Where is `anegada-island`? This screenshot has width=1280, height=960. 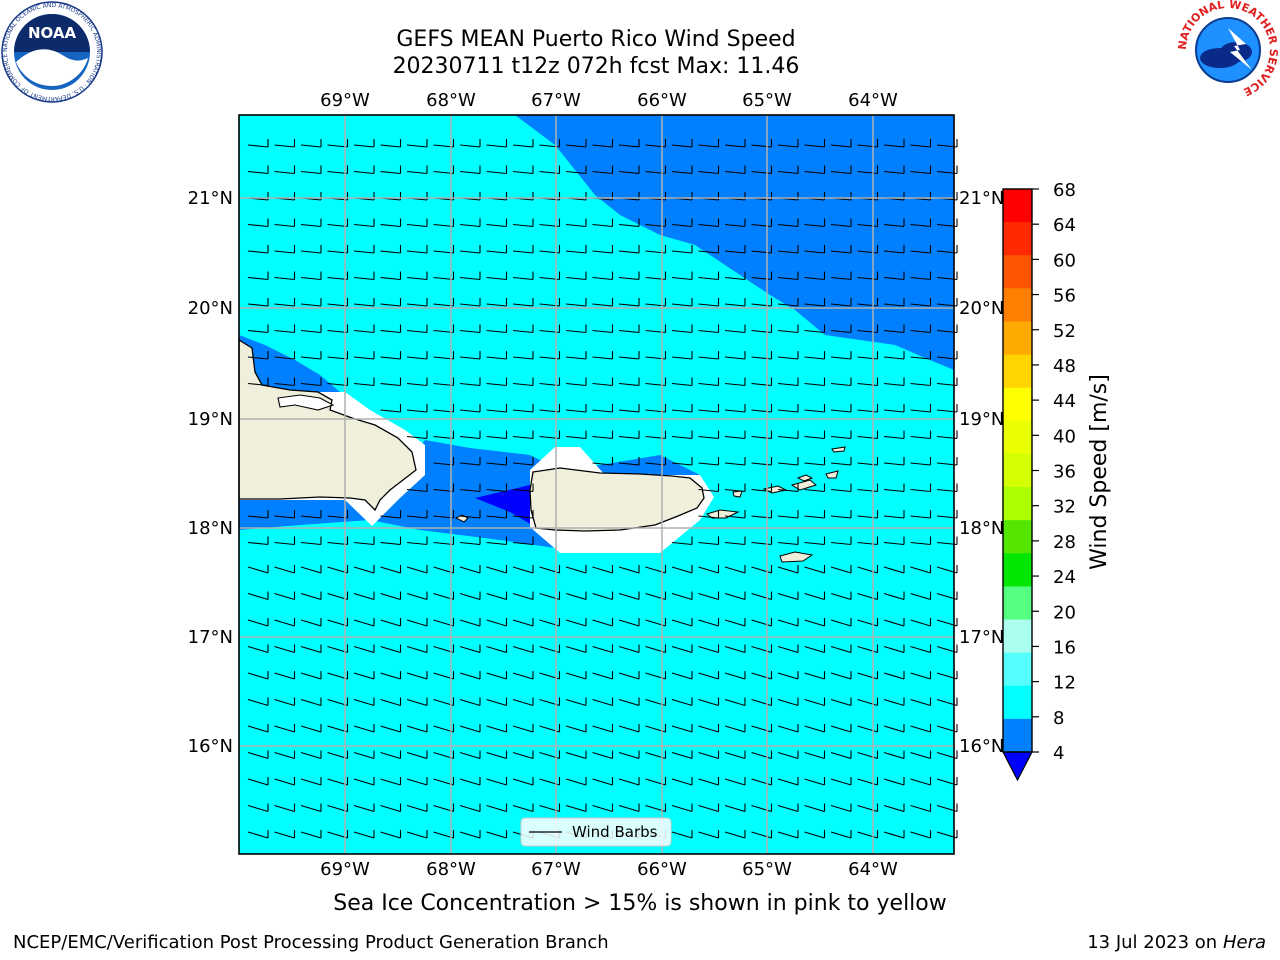 anegada-island is located at coordinates (838, 449).